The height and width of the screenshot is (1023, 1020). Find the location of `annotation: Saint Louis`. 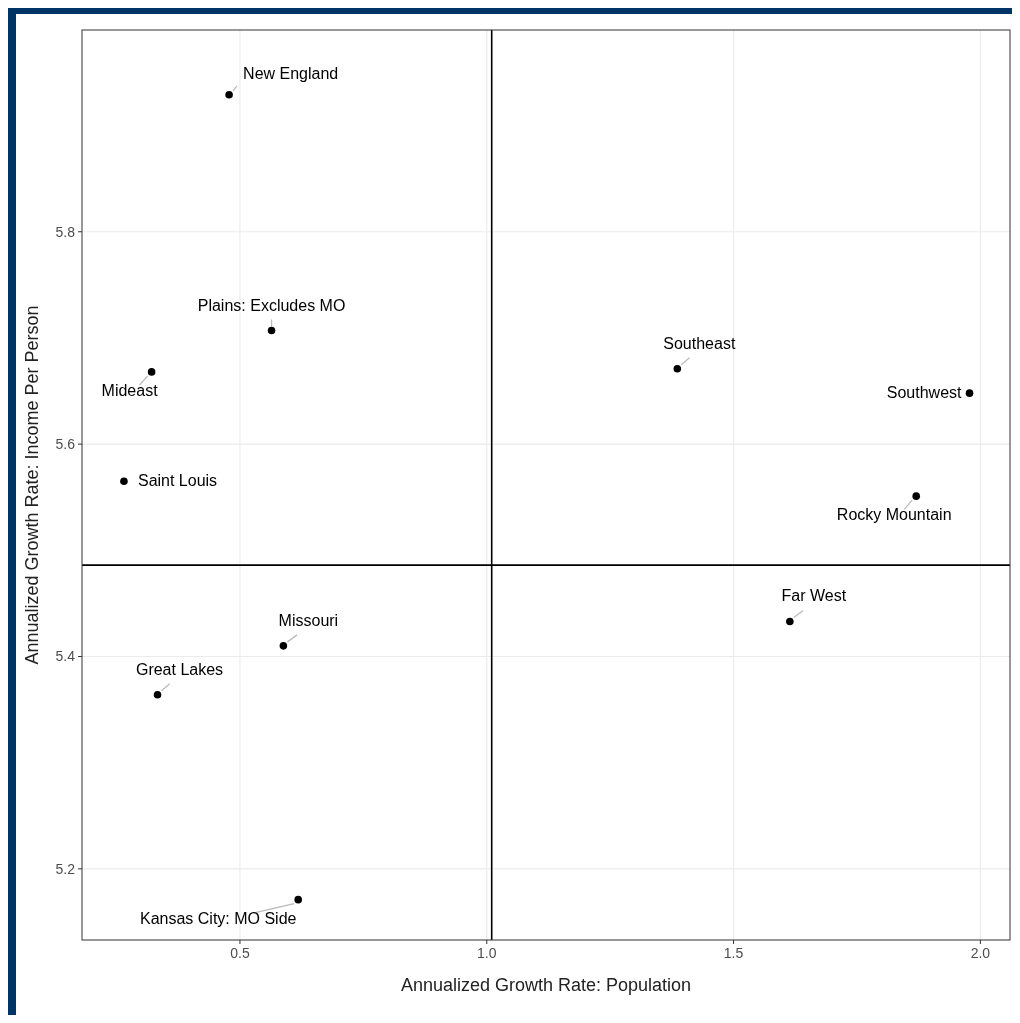

annotation: Saint Louis is located at coordinates (177, 481).